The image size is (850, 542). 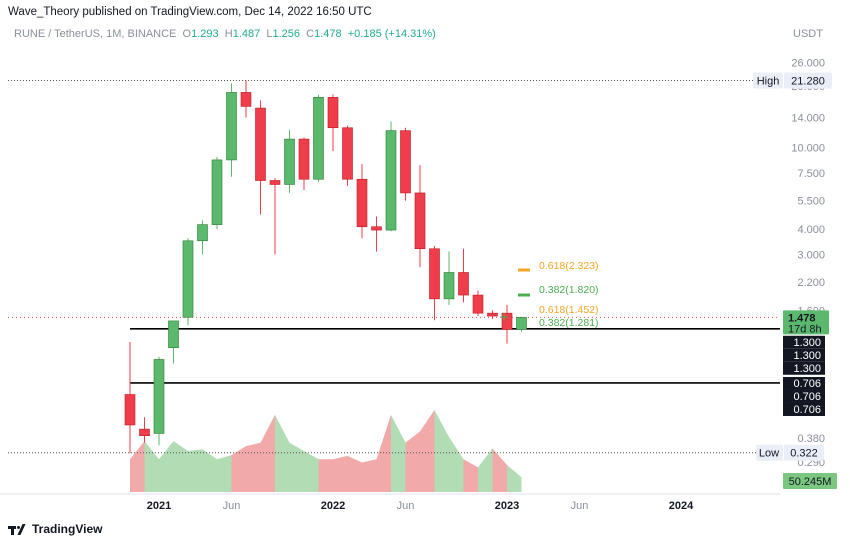 I want to click on tradingview-logo-icon, so click(x=18, y=529).